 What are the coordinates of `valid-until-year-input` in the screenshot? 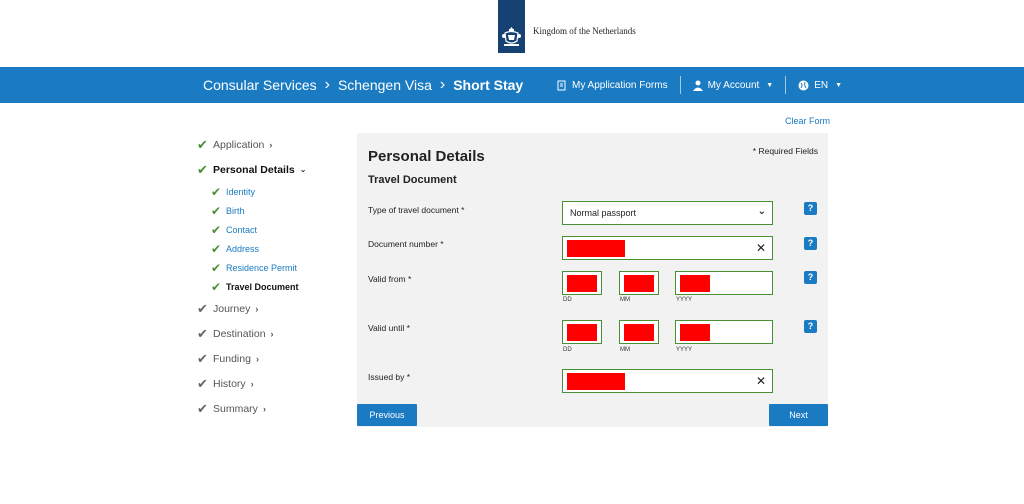 It's located at (724, 332).